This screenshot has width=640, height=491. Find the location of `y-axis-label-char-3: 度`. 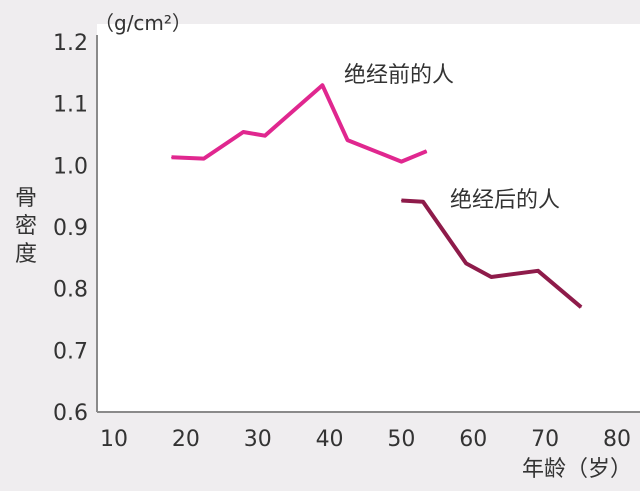

y-axis-label-char-3: 度 is located at coordinates (26, 254).